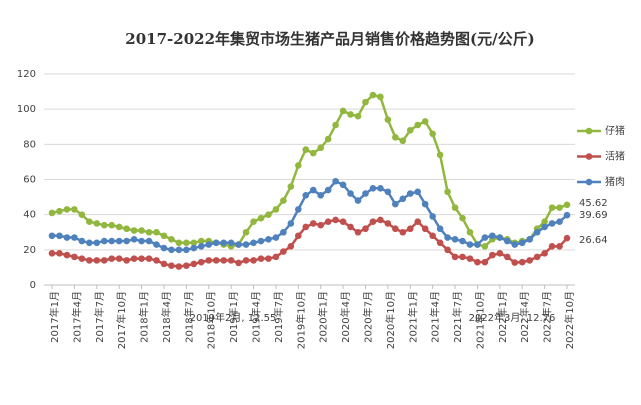 Image resolution: width=641 pixels, height=405 pixels. Describe the element at coordinates (457, 317) in the screenshot. I see `x-tick-label: 2021年7月` at that location.